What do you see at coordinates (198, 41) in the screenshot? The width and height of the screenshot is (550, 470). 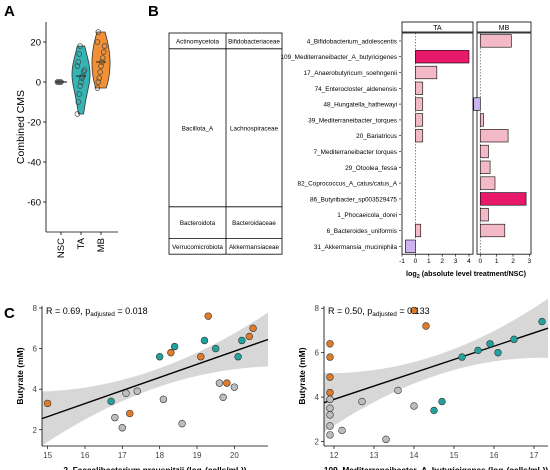 I see `phylum-label: Actinomycetota` at bounding box center [198, 41].